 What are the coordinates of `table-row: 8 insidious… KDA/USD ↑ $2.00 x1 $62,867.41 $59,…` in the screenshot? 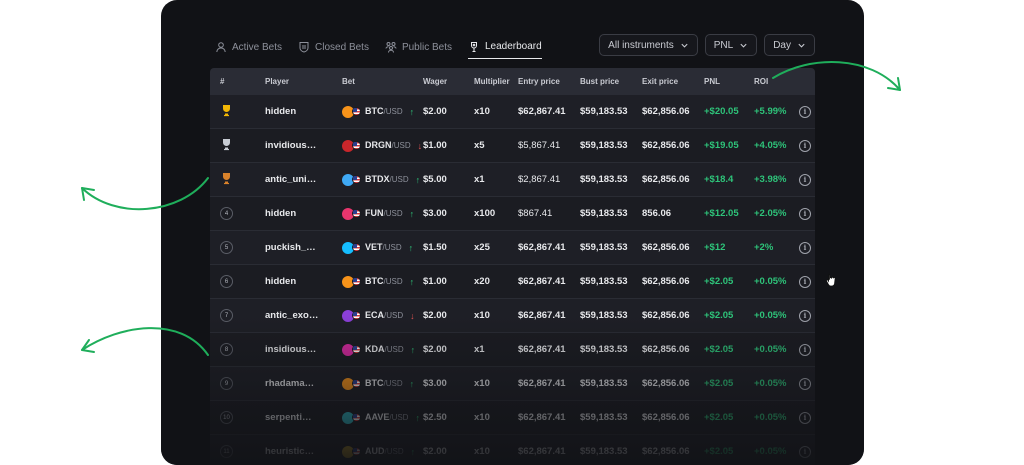 It's located at (512, 350).